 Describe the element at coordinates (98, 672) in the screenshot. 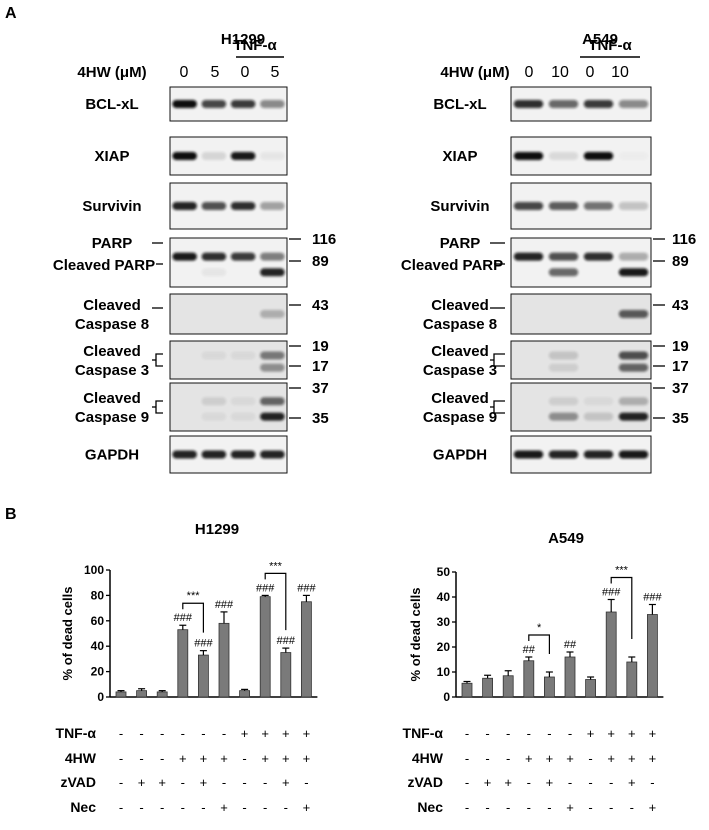

I see `y-tick-label: 20` at that location.